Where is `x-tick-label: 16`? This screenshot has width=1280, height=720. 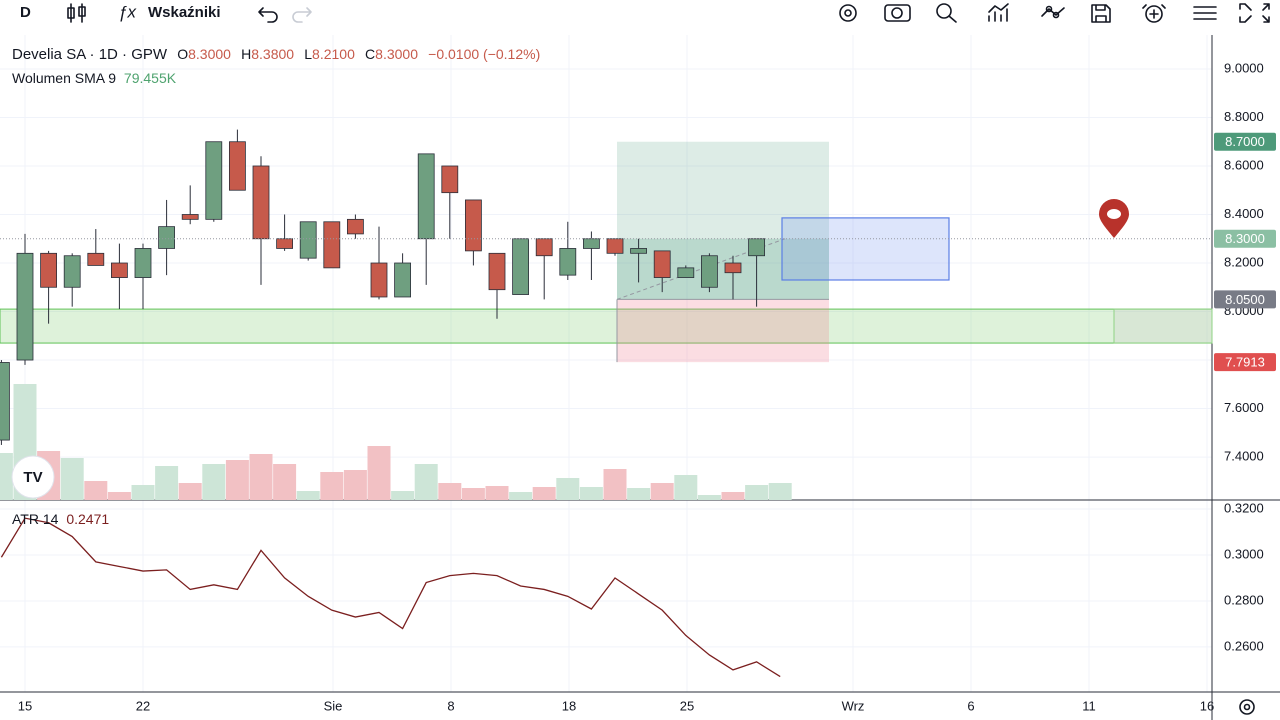
x-tick-label: 16 is located at coordinates (1207, 705).